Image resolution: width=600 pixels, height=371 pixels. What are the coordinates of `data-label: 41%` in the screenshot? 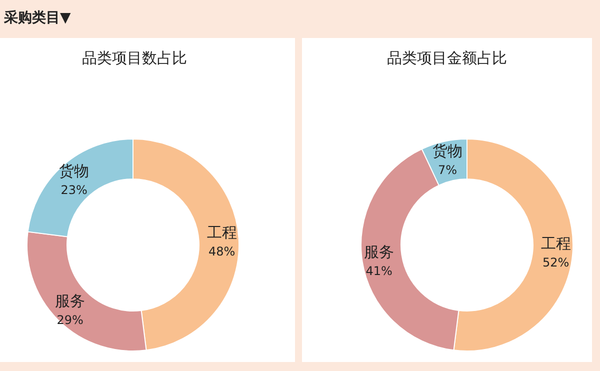 It's located at (379, 271).